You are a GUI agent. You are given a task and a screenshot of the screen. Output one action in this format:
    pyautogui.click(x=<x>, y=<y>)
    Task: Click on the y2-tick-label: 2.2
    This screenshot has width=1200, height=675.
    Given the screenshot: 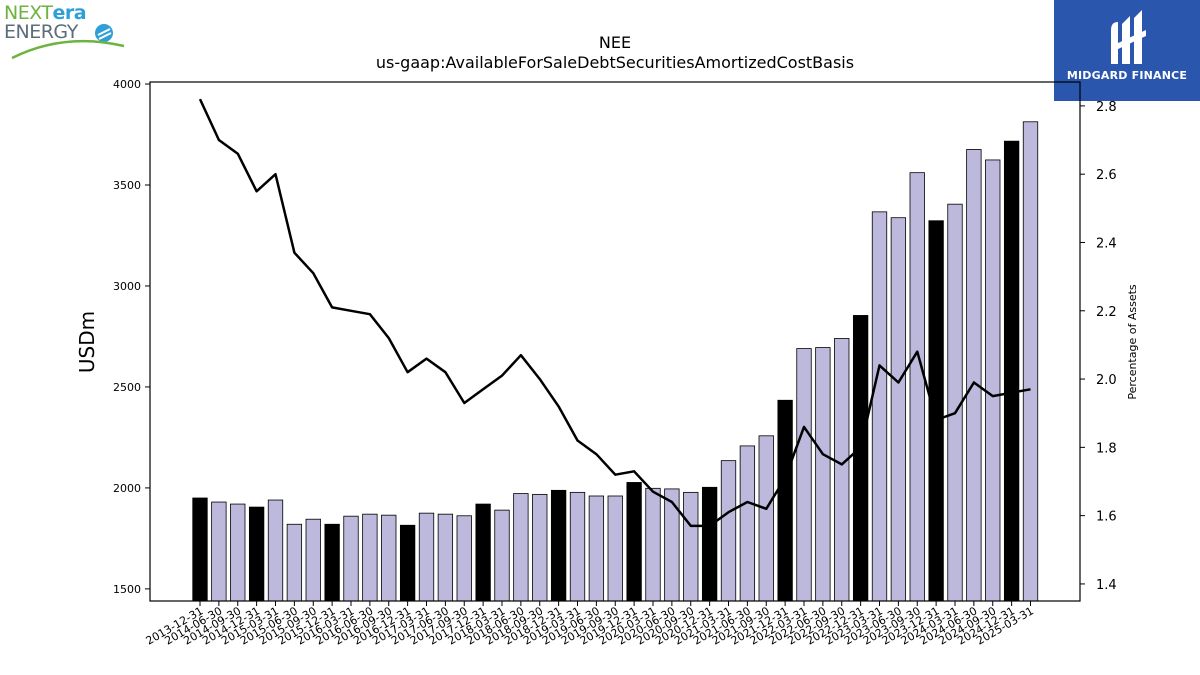 What is the action you would take?
    pyautogui.click(x=1106, y=312)
    